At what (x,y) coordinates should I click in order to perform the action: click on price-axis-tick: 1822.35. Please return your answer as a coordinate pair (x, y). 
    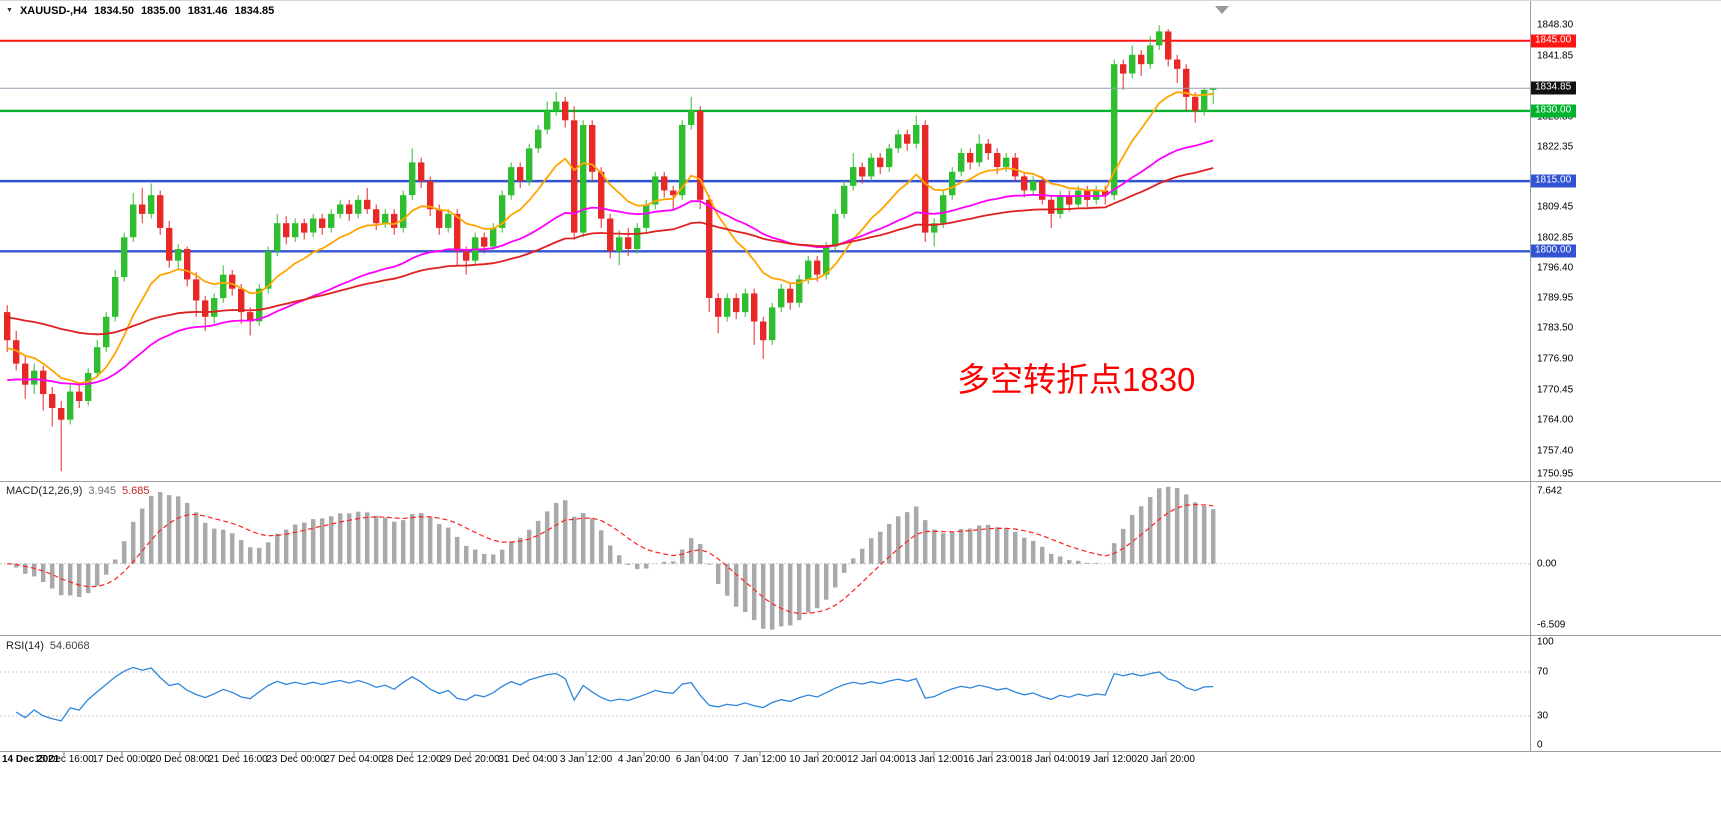
    Looking at the image, I should click on (1555, 147).